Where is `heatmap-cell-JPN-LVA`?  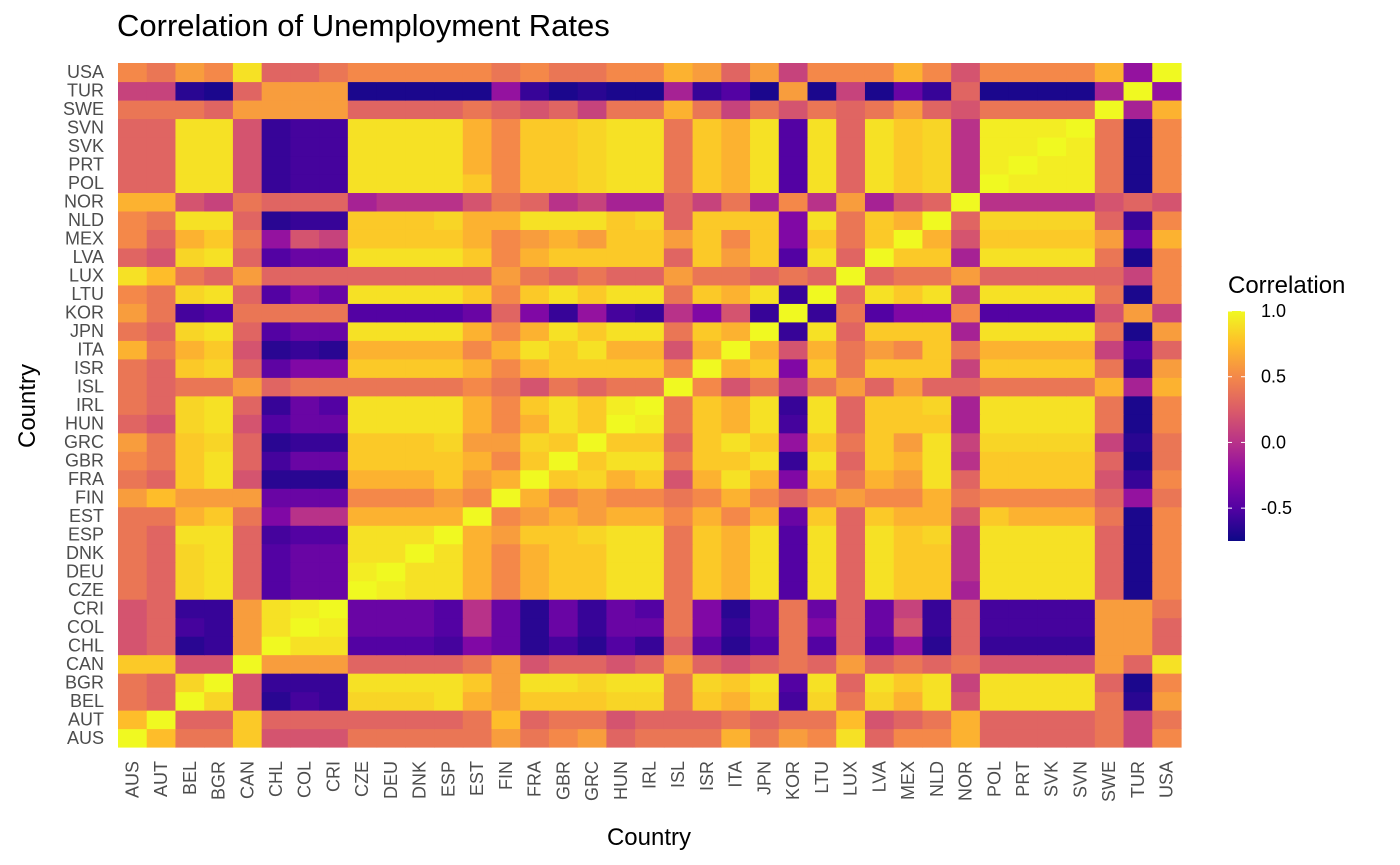
heatmap-cell-JPN-LVA is located at coordinates (879, 331).